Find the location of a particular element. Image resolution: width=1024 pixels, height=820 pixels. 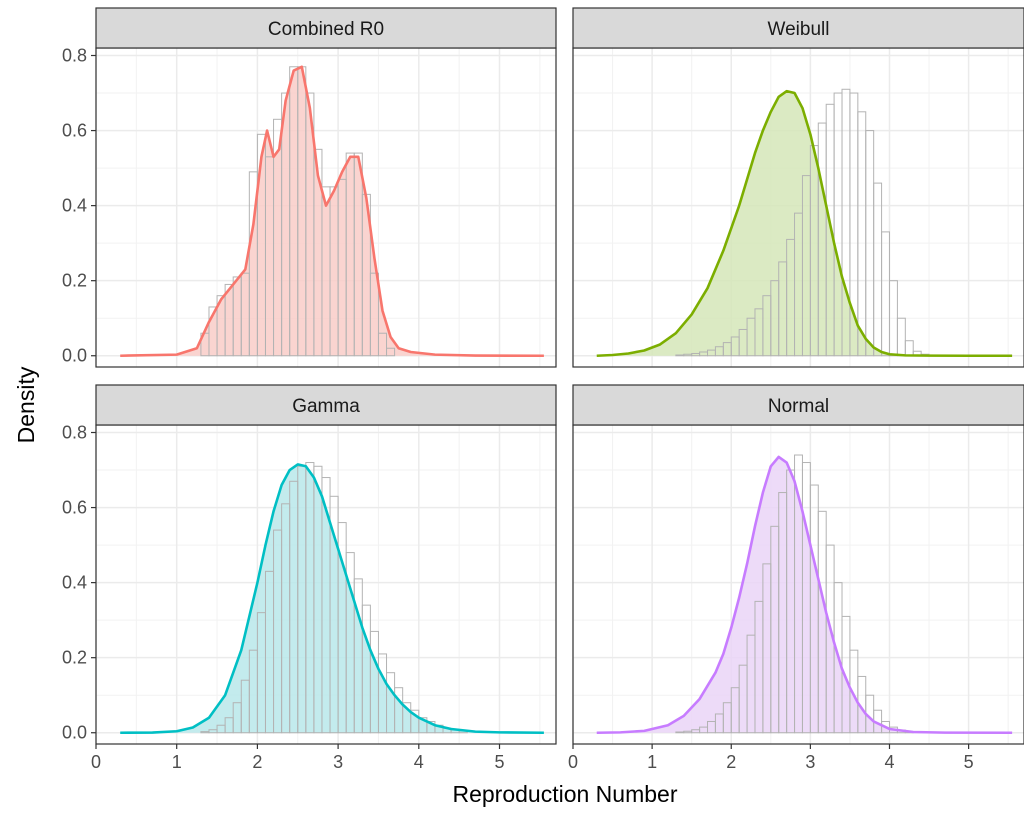

facet-title: Gamma is located at coordinates (326, 406).